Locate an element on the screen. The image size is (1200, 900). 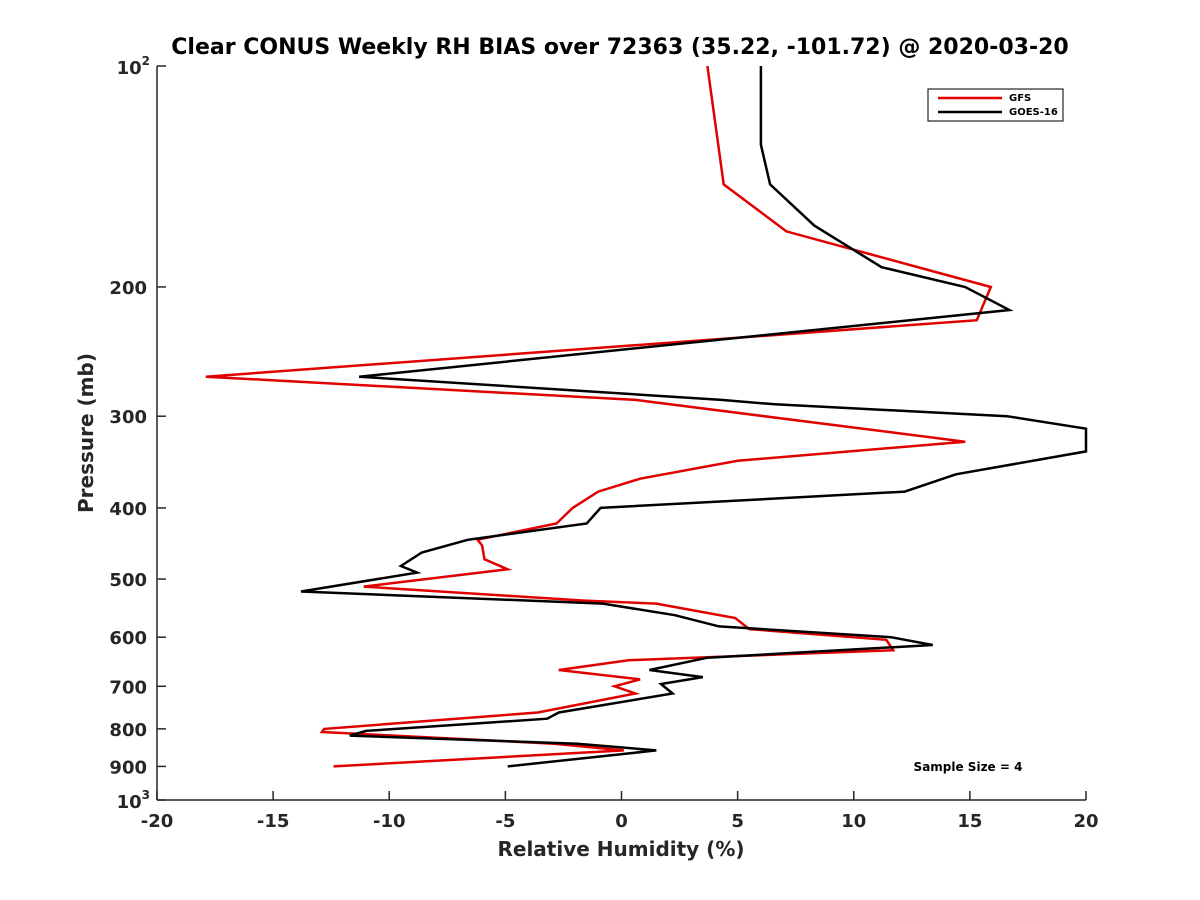
y-tick-label: 300 is located at coordinates (128, 417).